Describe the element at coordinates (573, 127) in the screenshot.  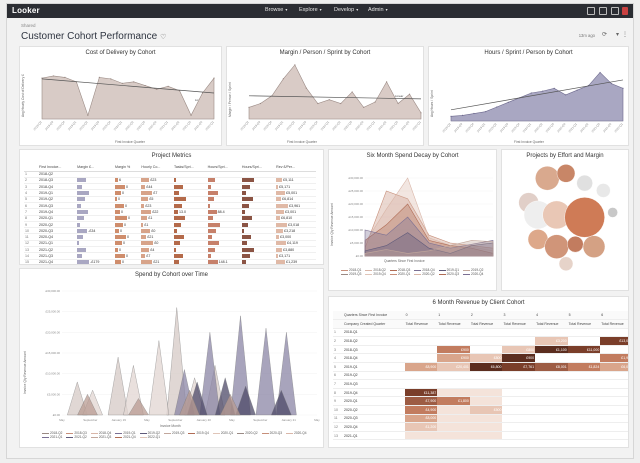
I see `x-tick-label: 2021-Q1` at that location.